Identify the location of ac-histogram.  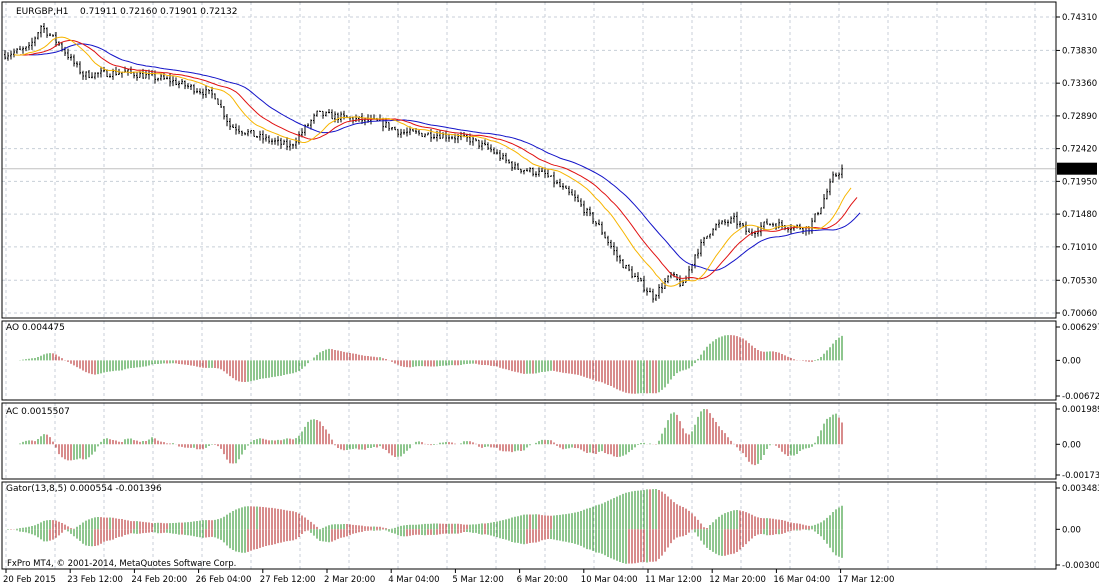
(431, 437).